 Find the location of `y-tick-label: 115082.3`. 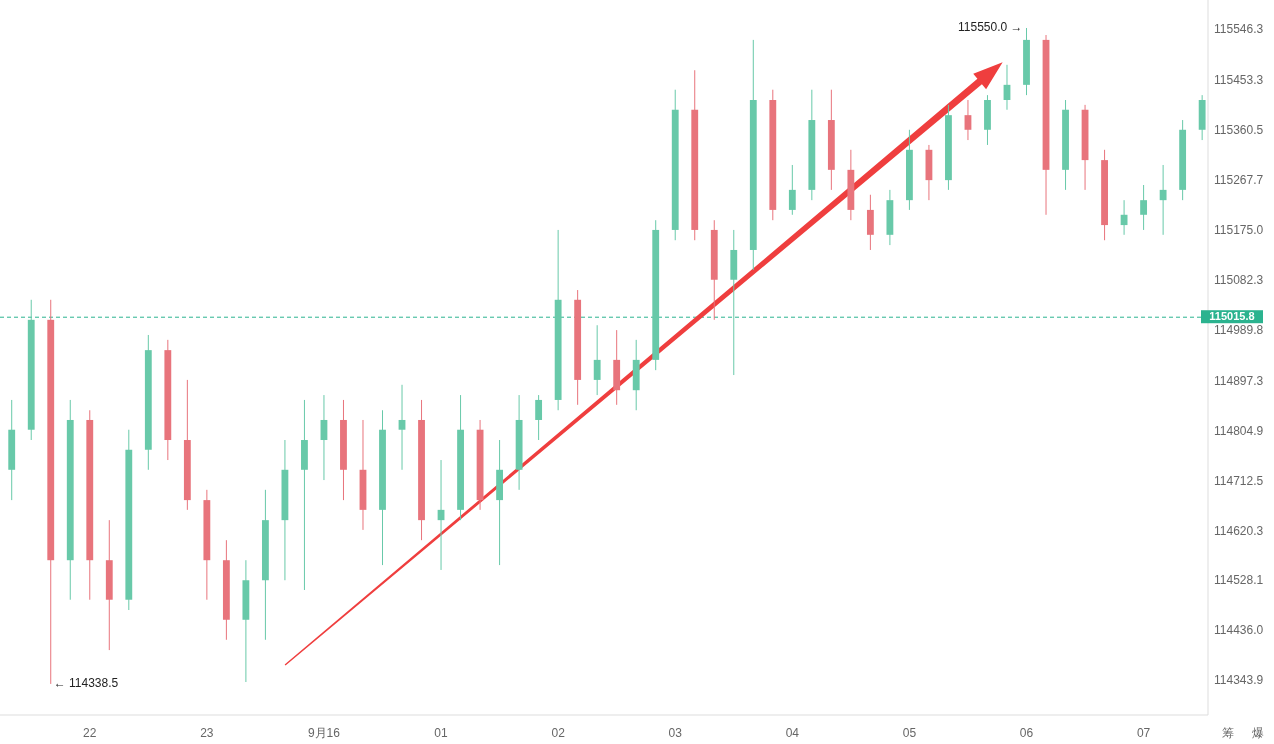

y-tick-label: 115082.3 is located at coordinates (1239, 280).